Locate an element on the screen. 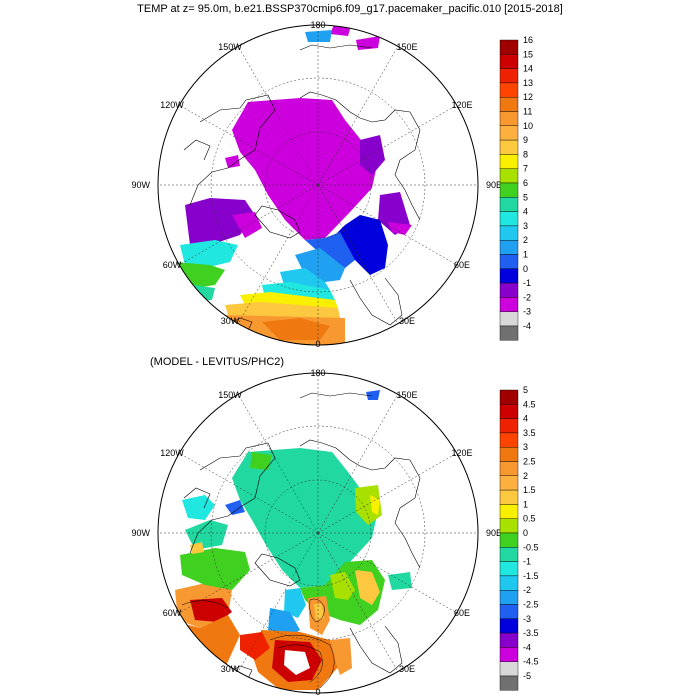  colorbar-tick-label: 11 is located at coordinates (527, 112).